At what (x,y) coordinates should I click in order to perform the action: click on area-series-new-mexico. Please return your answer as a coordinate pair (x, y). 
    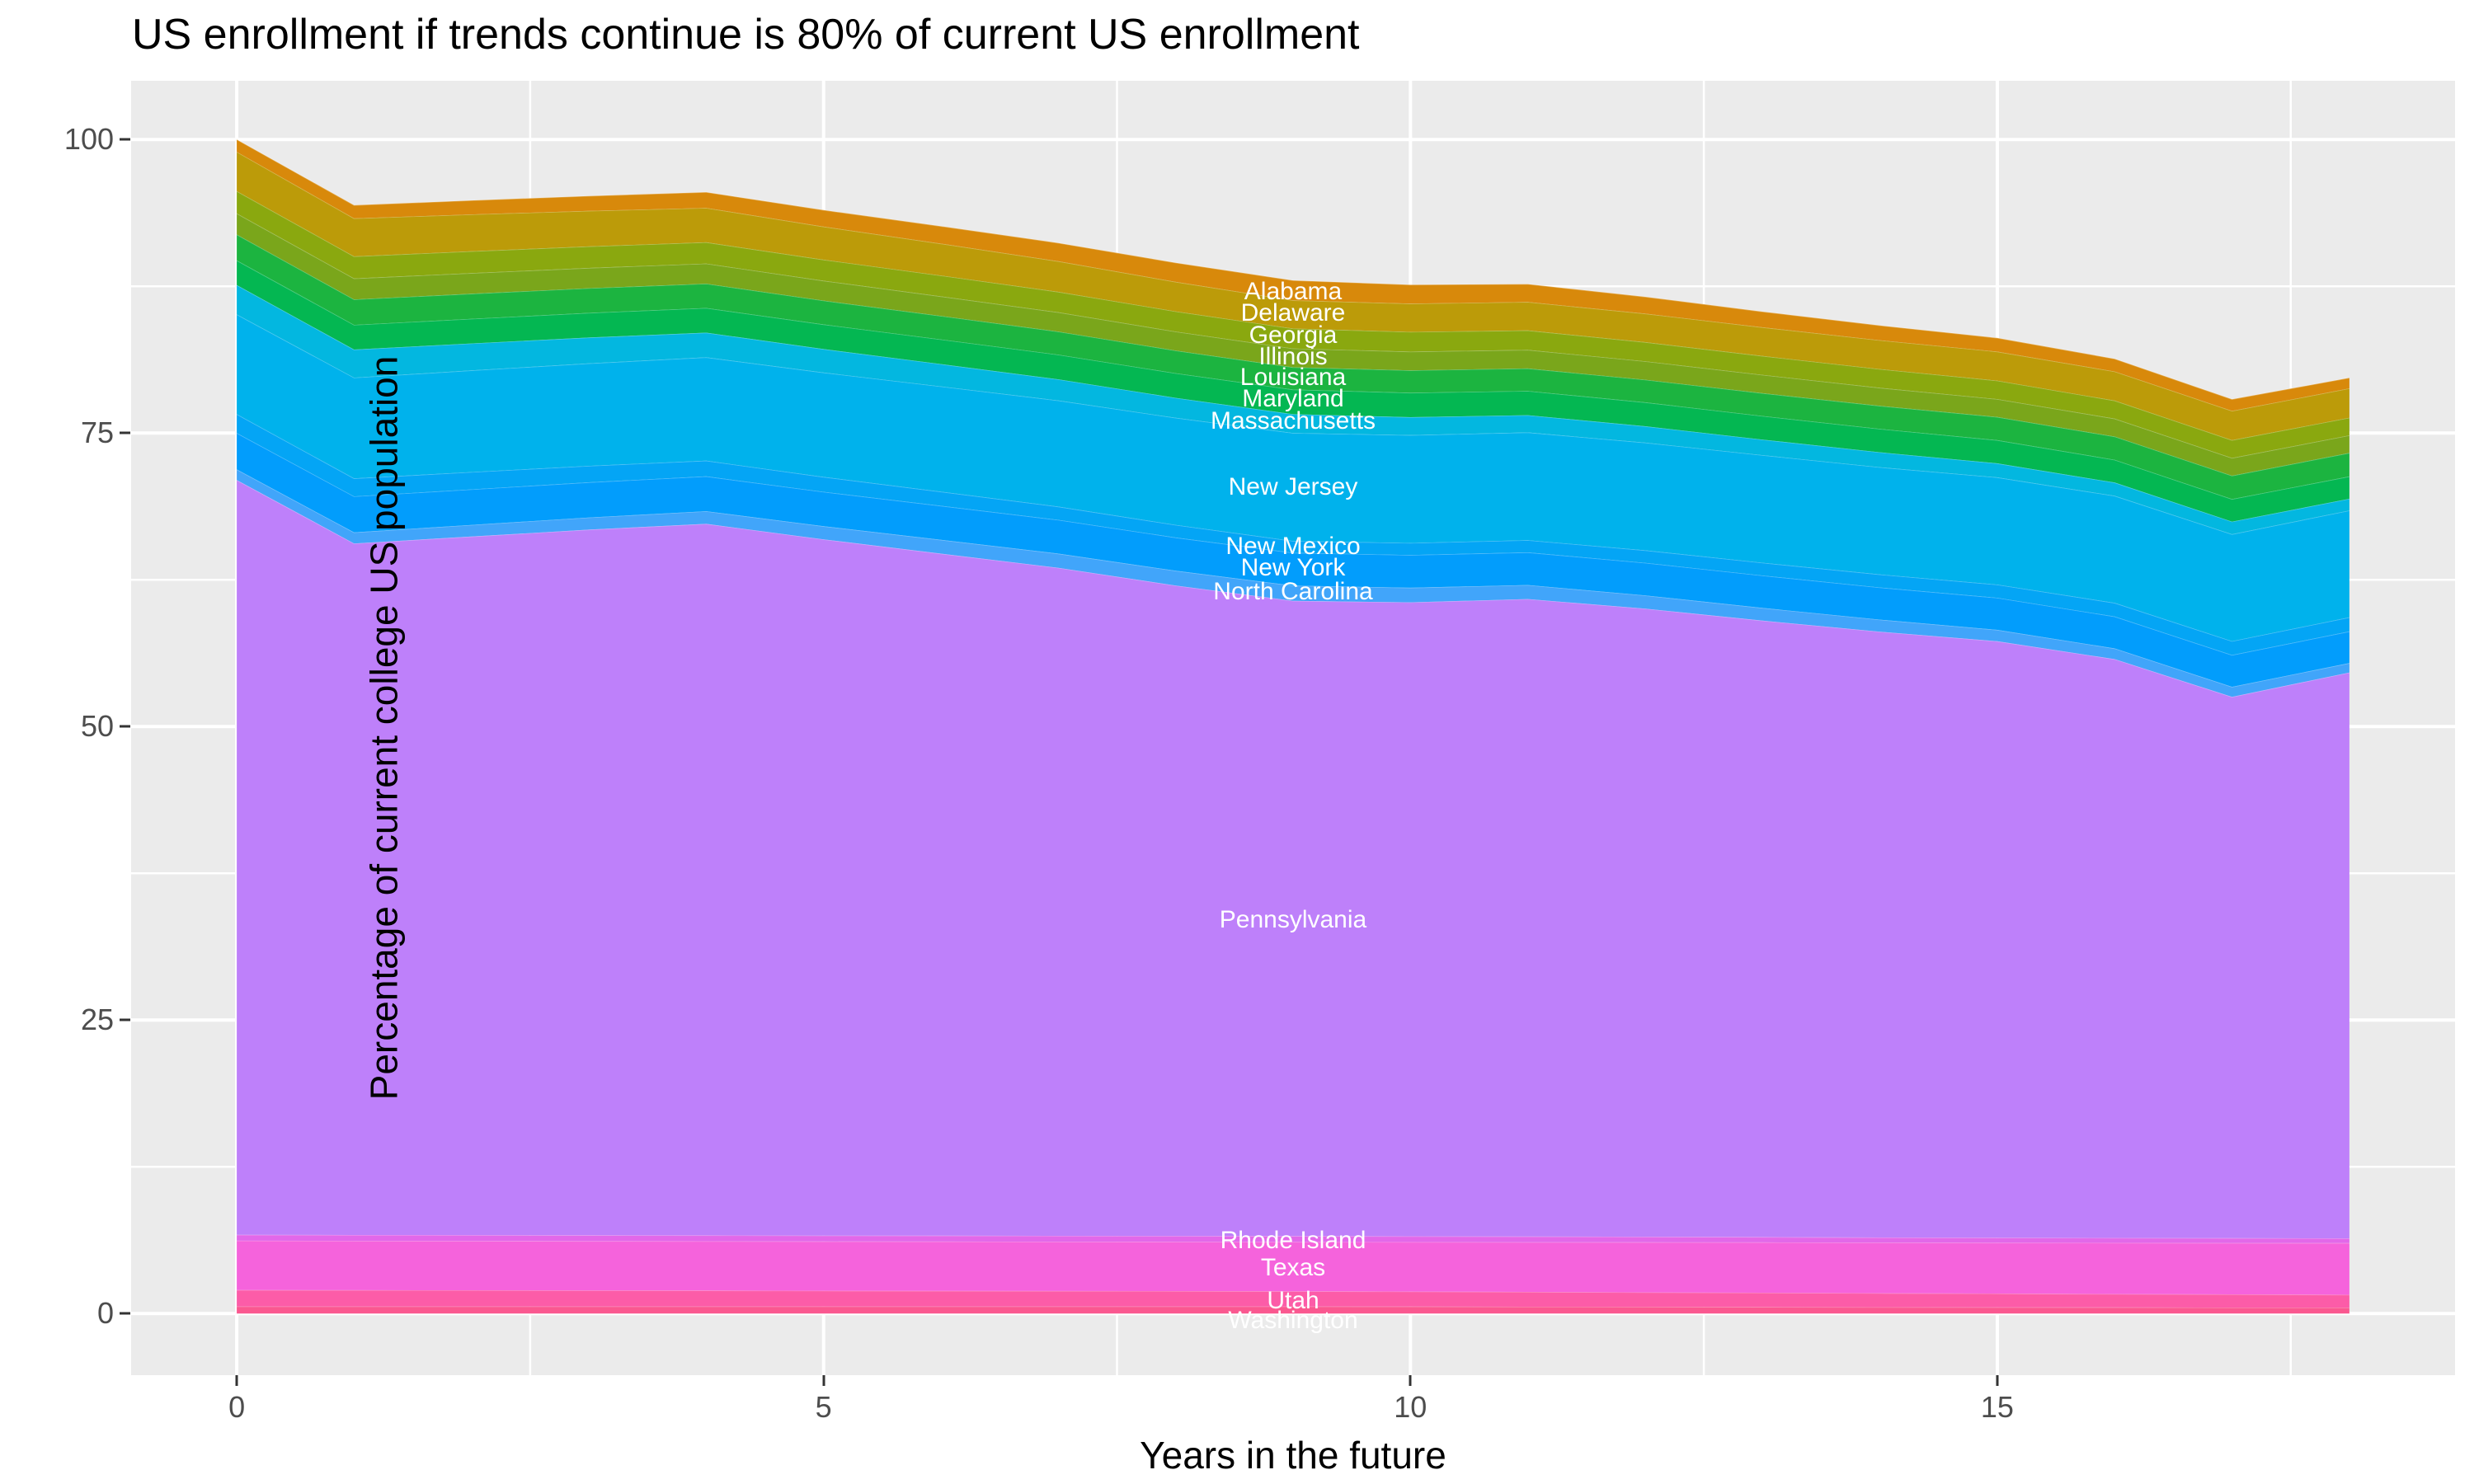
    Looking at the image, I should click on (1293, 534).